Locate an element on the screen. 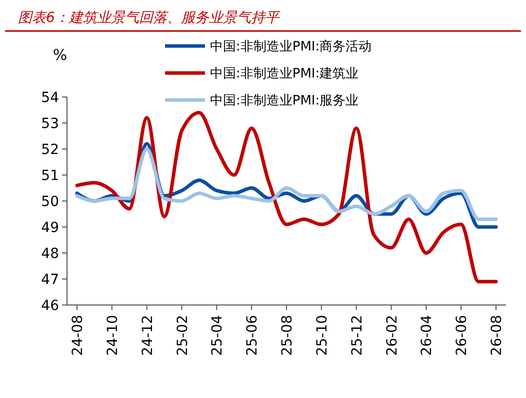 The width and height of the screenshot is (526, 398). chart-title: 图表6：建筑业景气回落、服务业景气持平 is located at coordinates (149, 18).